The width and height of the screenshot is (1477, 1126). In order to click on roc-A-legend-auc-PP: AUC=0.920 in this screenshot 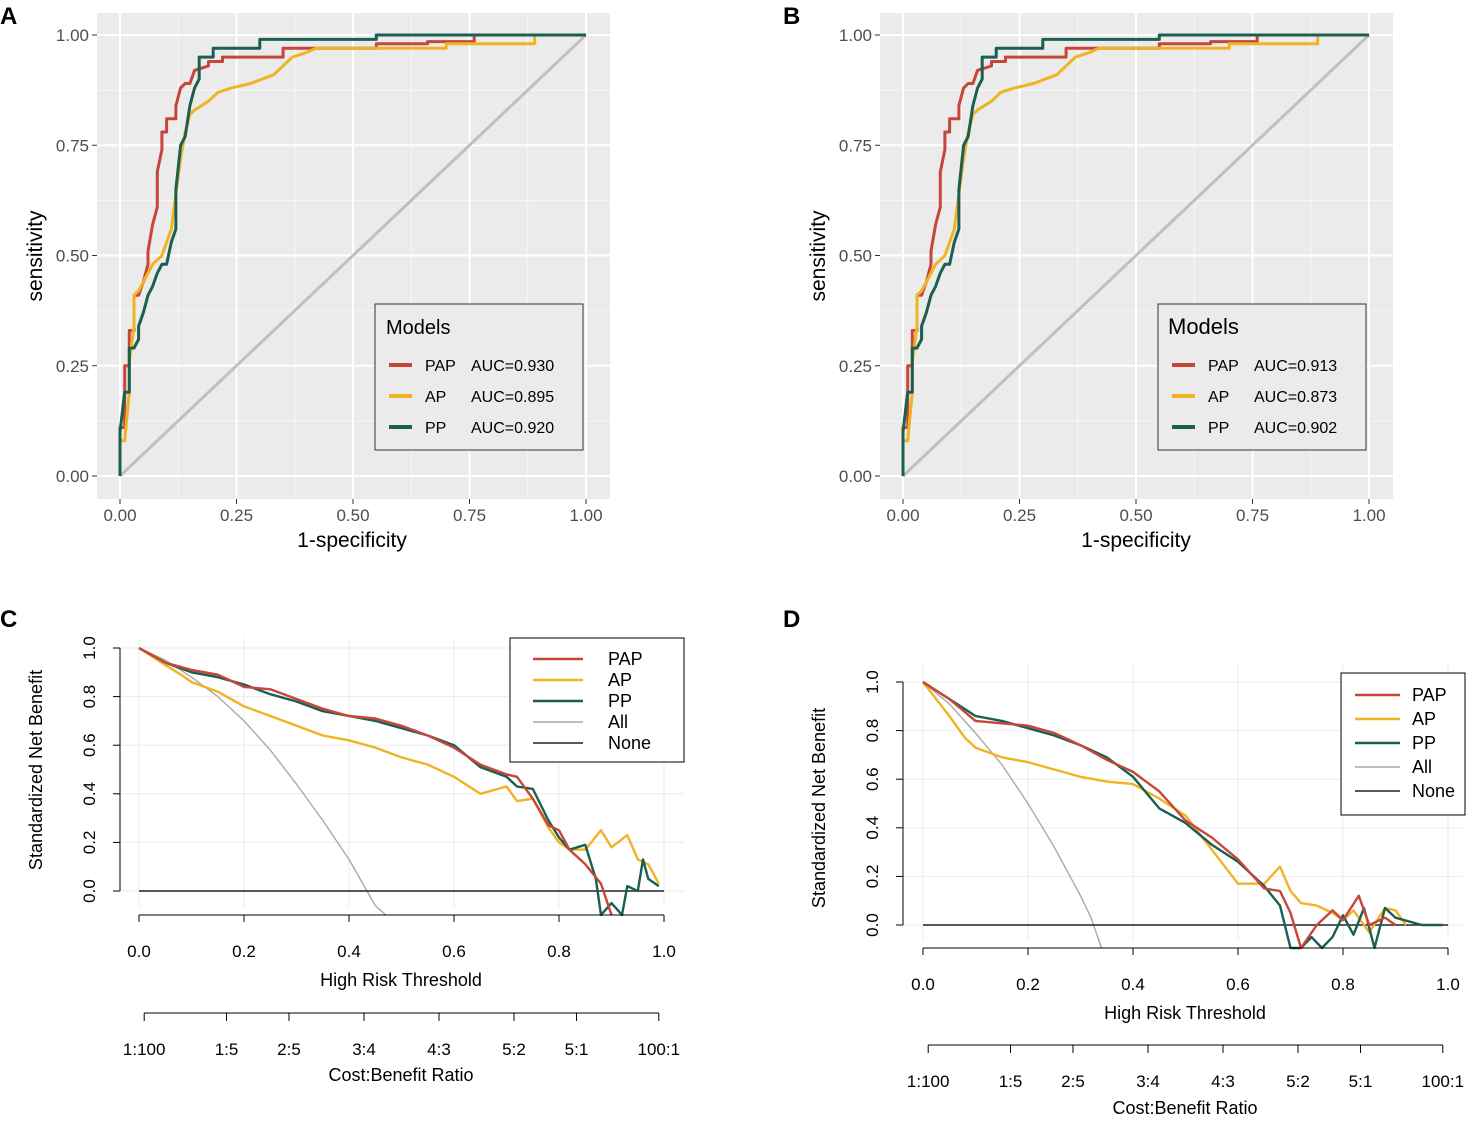, I will do `click(512, 428)`.